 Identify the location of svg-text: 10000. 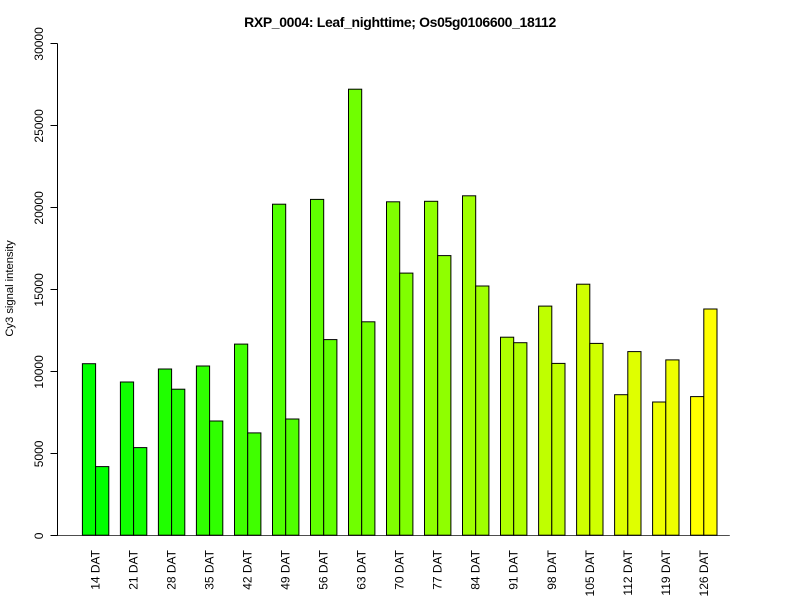
(39, 372).